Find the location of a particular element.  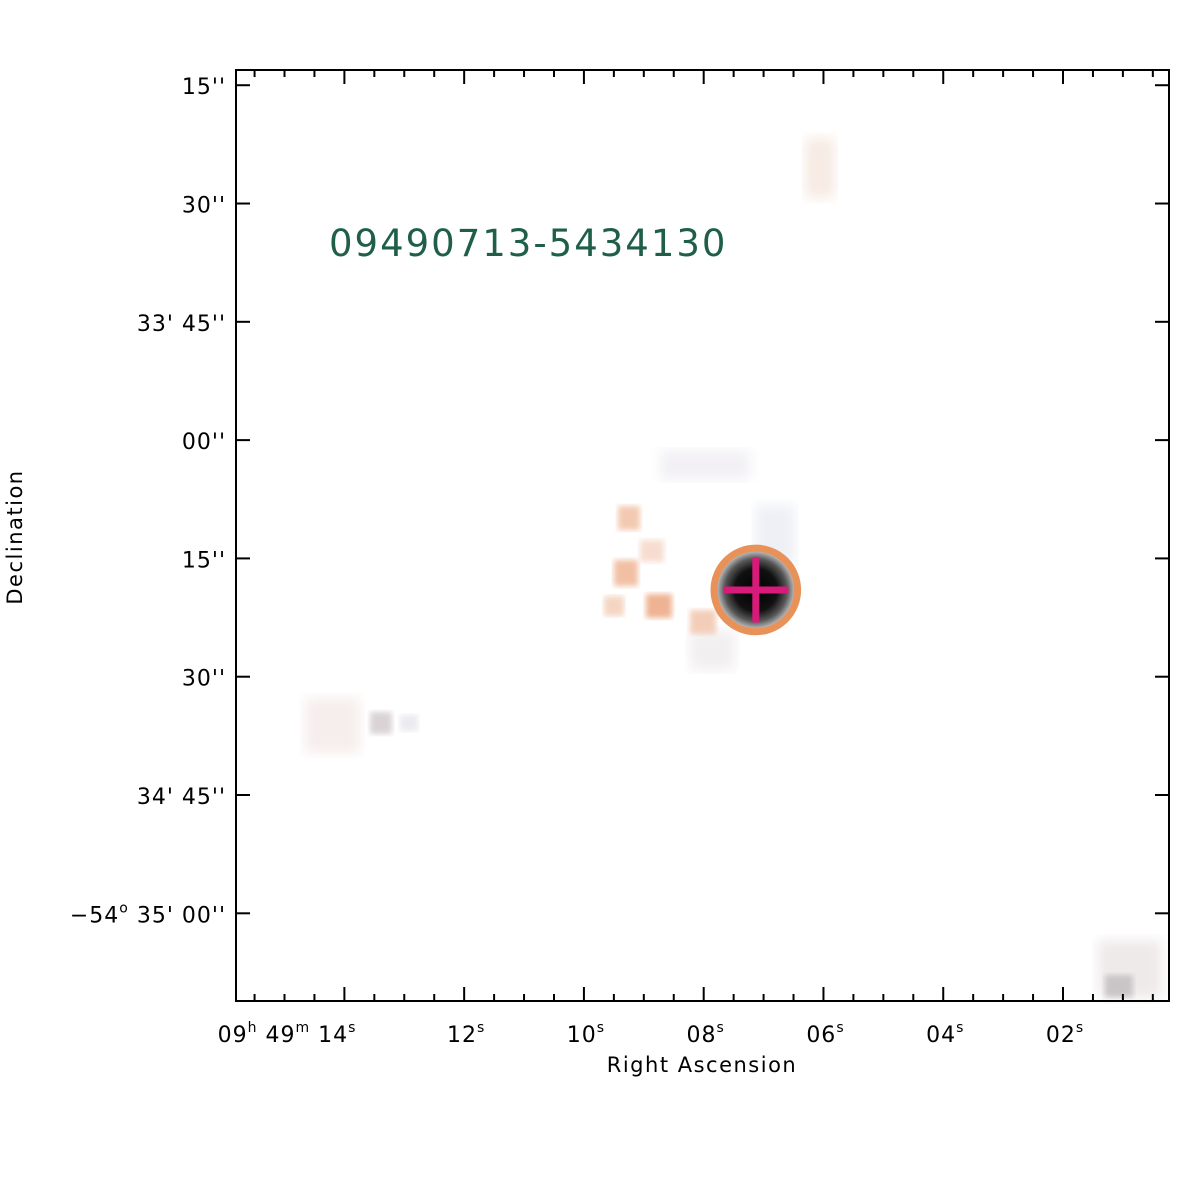

x-tick-label: 04s is located at coordinates (945, 1034).